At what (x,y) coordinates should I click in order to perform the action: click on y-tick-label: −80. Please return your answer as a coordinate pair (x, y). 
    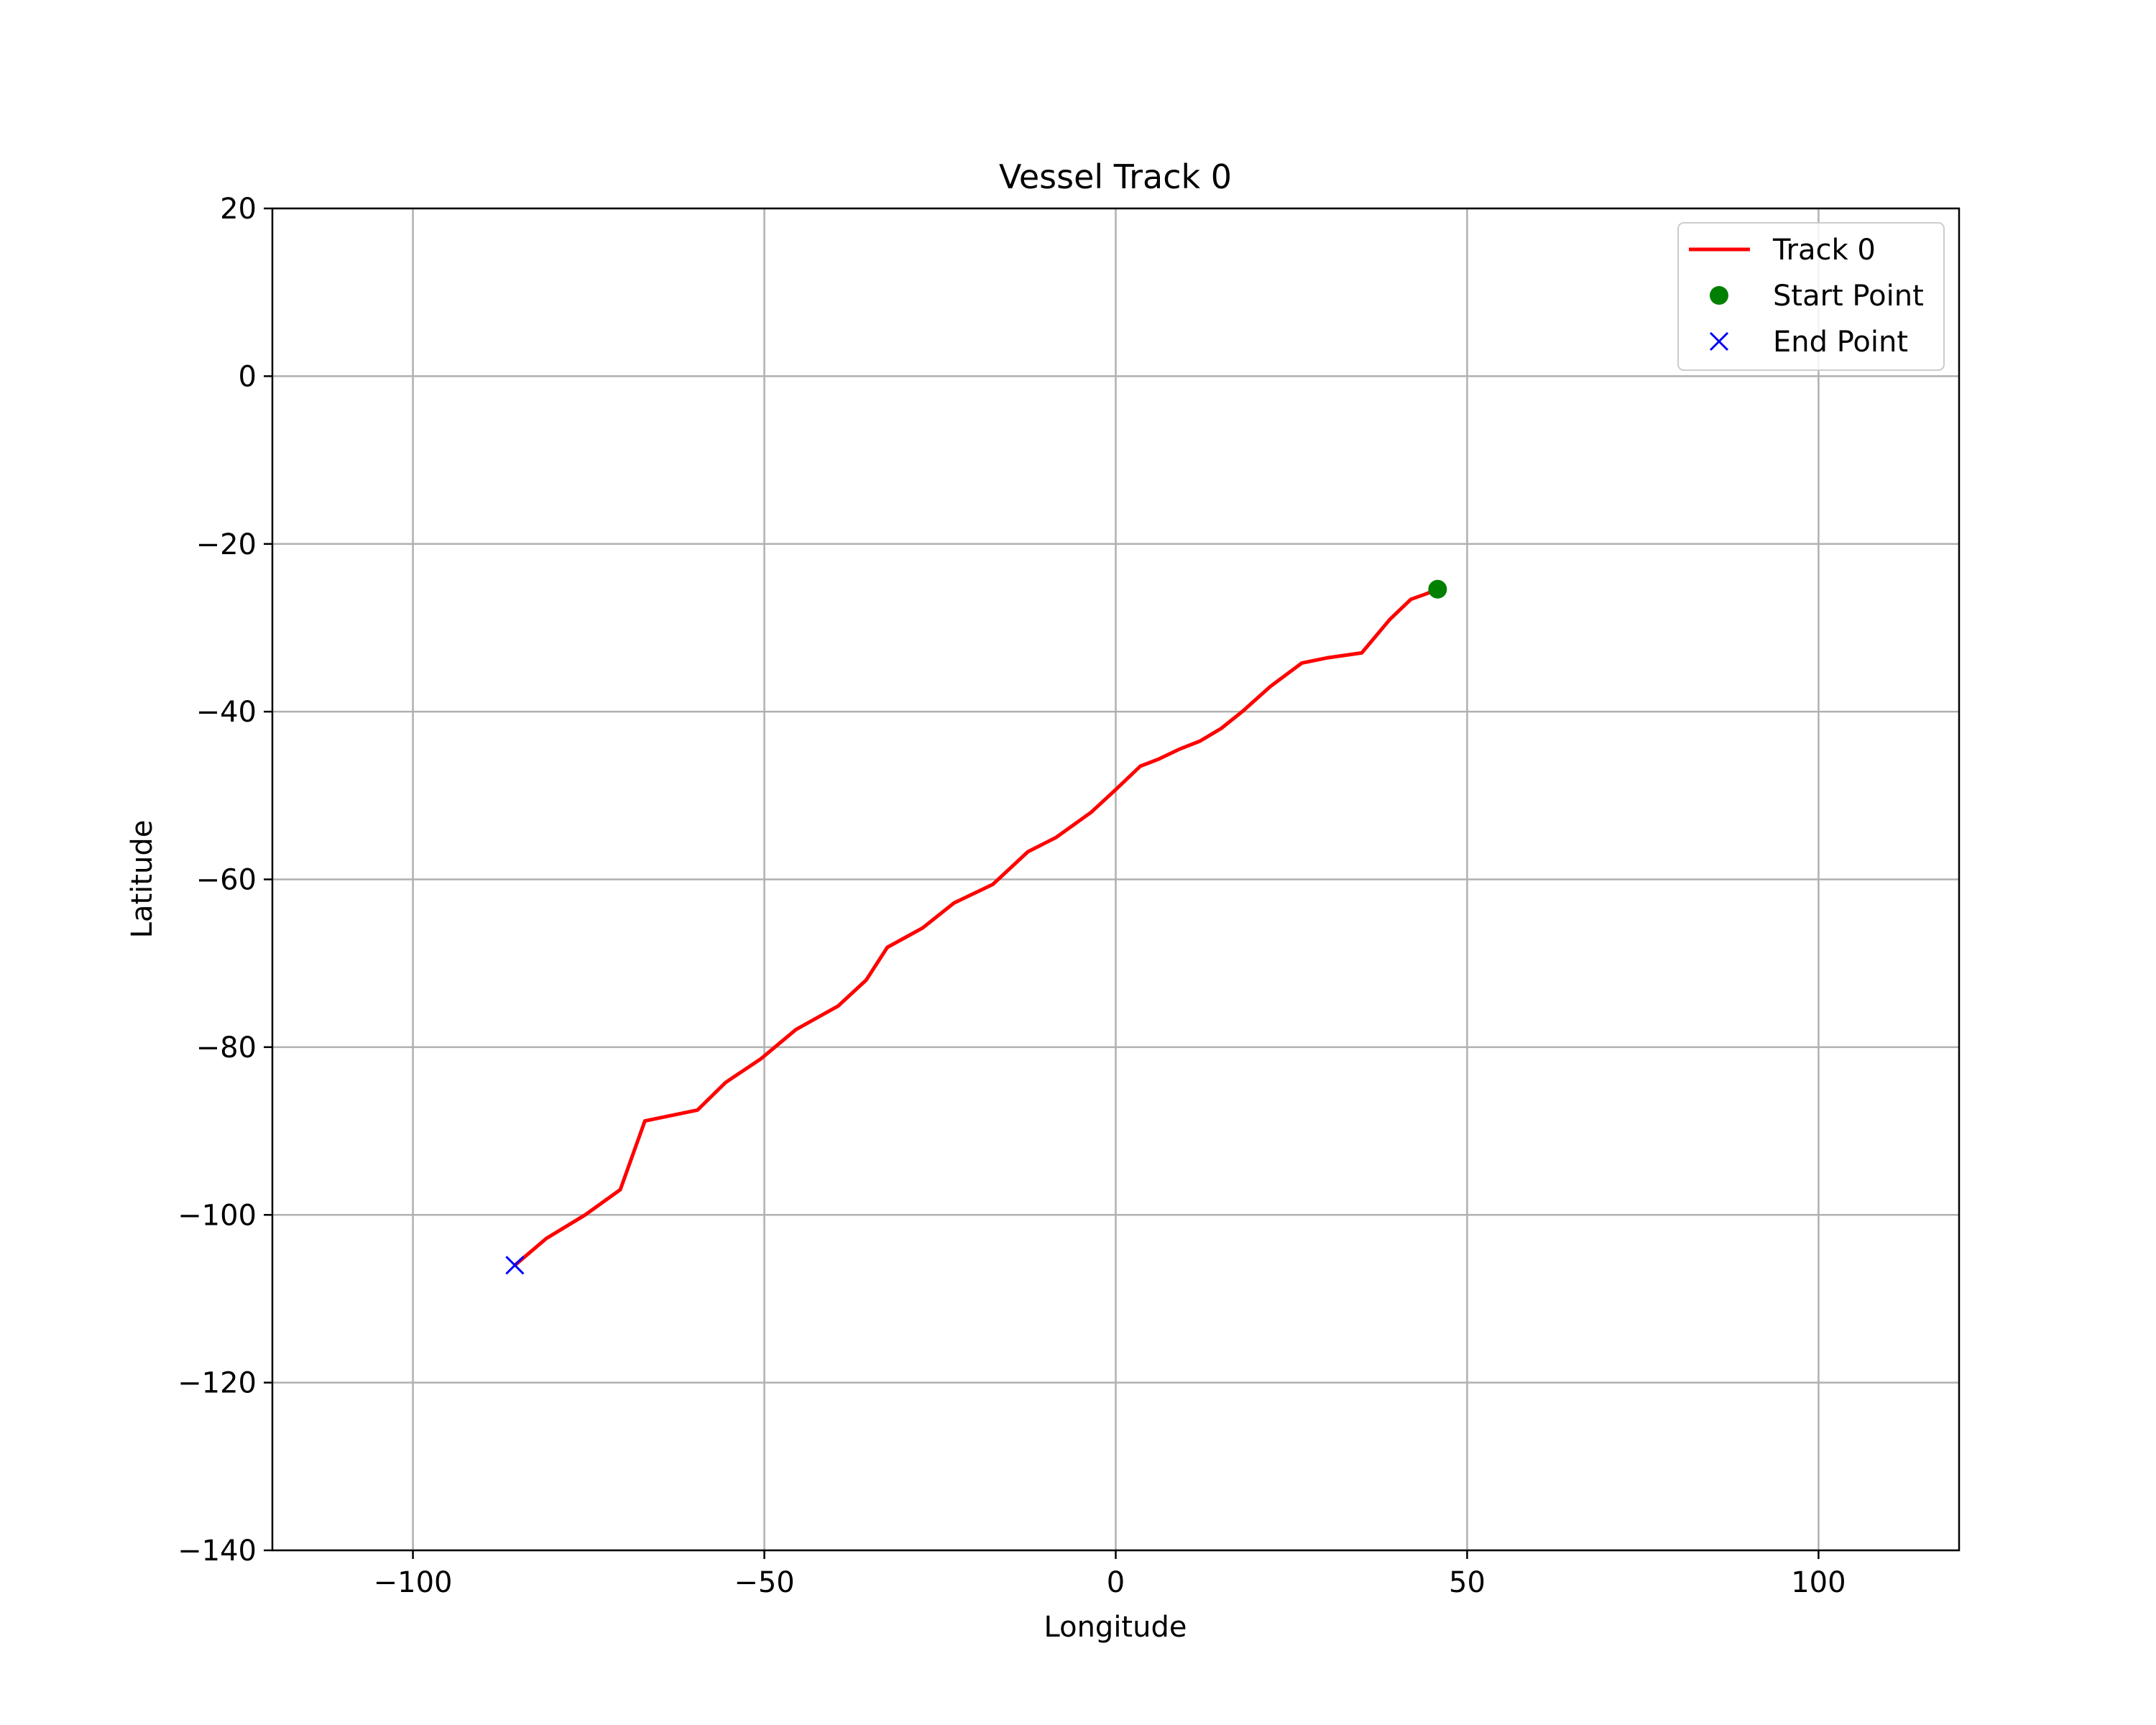
    Looking at the image, I should click on (227, 1047).